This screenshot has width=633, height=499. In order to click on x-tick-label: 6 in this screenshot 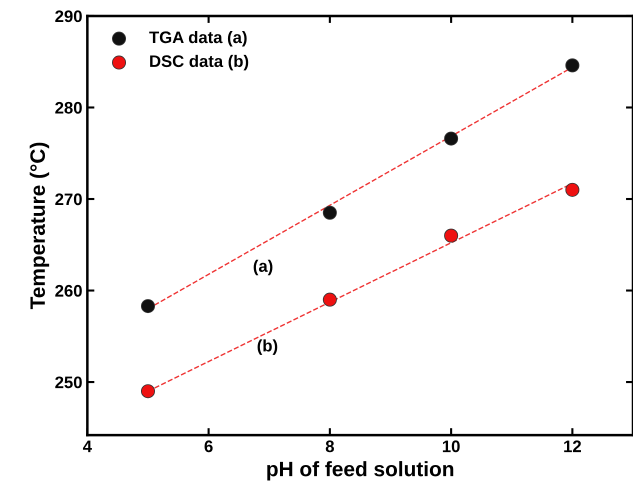, I will do `click(208, 446)`.